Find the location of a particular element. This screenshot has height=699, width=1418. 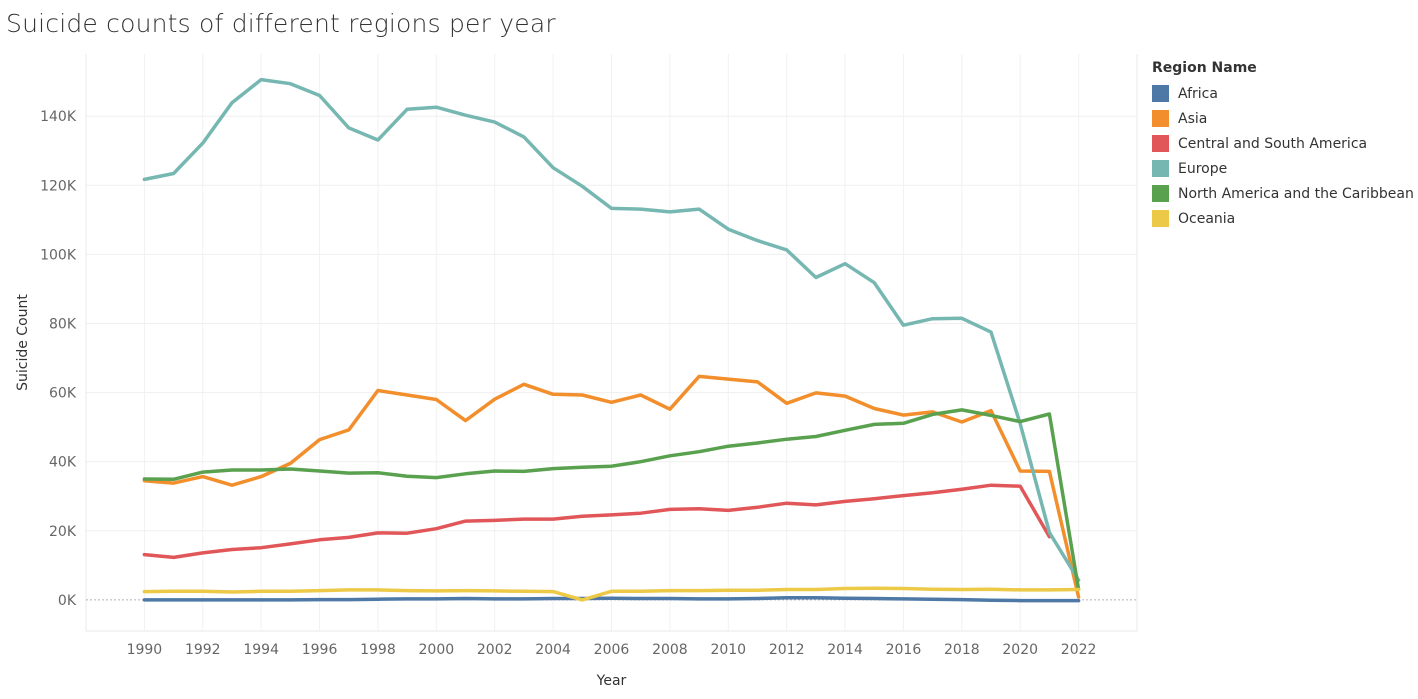

legend-label: Asia is located at coordinates (1193, 118).